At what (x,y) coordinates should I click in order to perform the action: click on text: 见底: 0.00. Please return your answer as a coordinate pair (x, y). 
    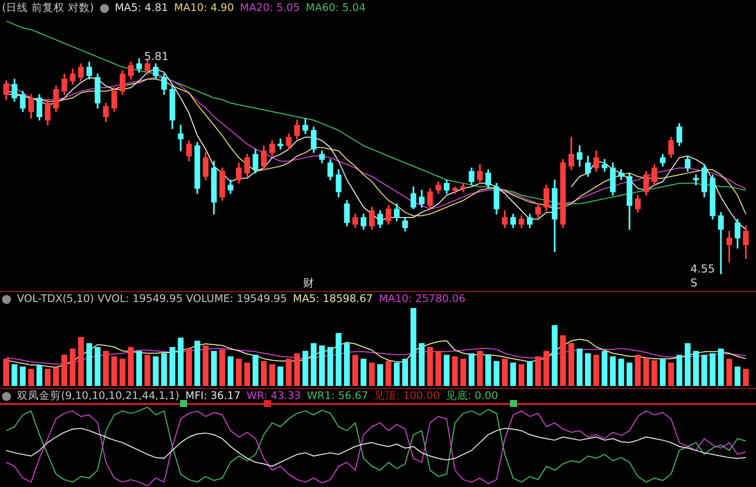
    Looking at the image, I should click on (472, 396).